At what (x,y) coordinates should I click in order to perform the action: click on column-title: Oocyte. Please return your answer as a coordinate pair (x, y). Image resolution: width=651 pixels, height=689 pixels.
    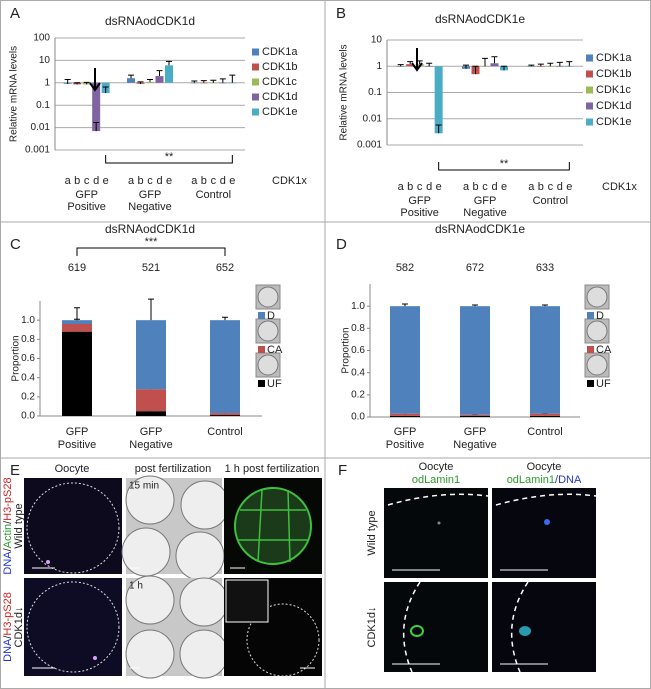
    Looking at the image, I should click on (436, 467).